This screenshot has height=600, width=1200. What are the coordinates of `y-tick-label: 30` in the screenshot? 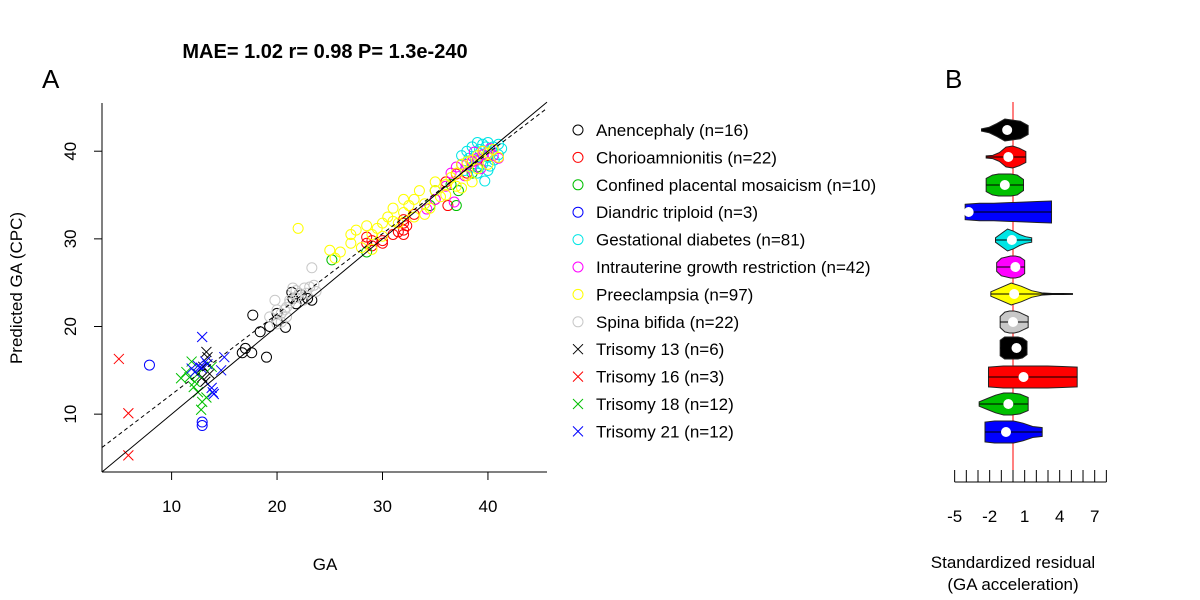 It's located at (70, 238).